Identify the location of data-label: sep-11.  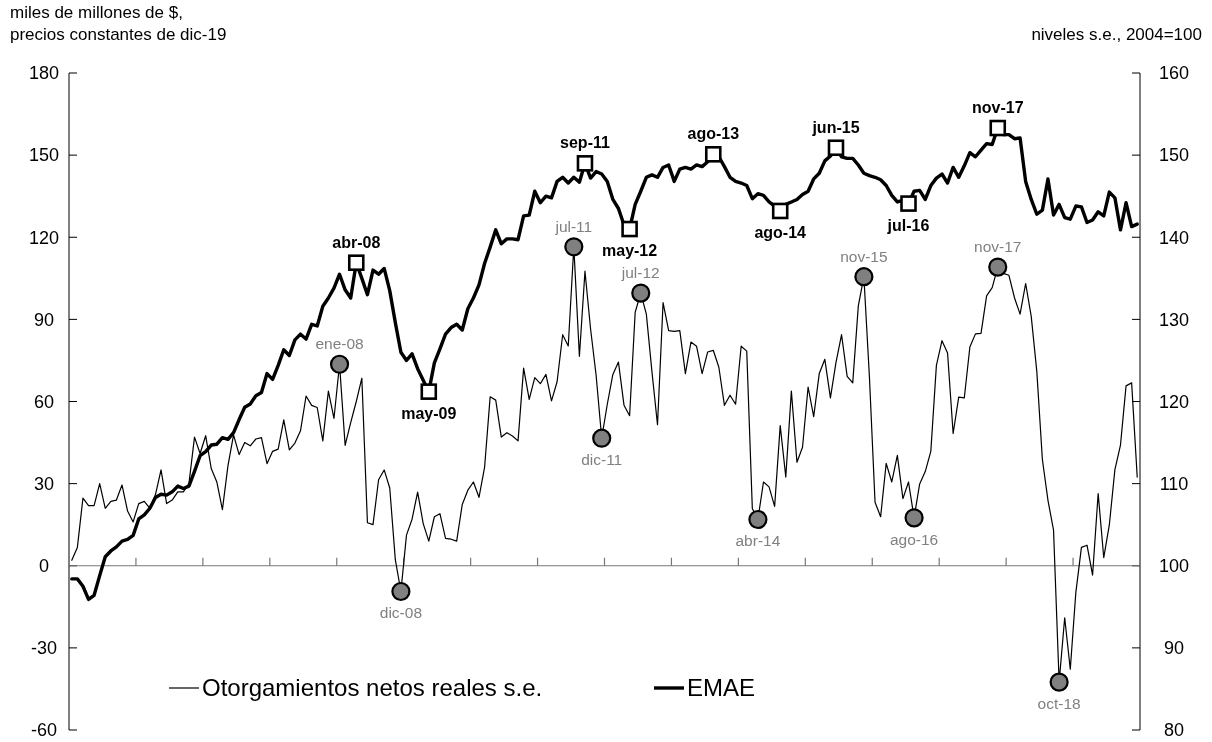
(585, 143).